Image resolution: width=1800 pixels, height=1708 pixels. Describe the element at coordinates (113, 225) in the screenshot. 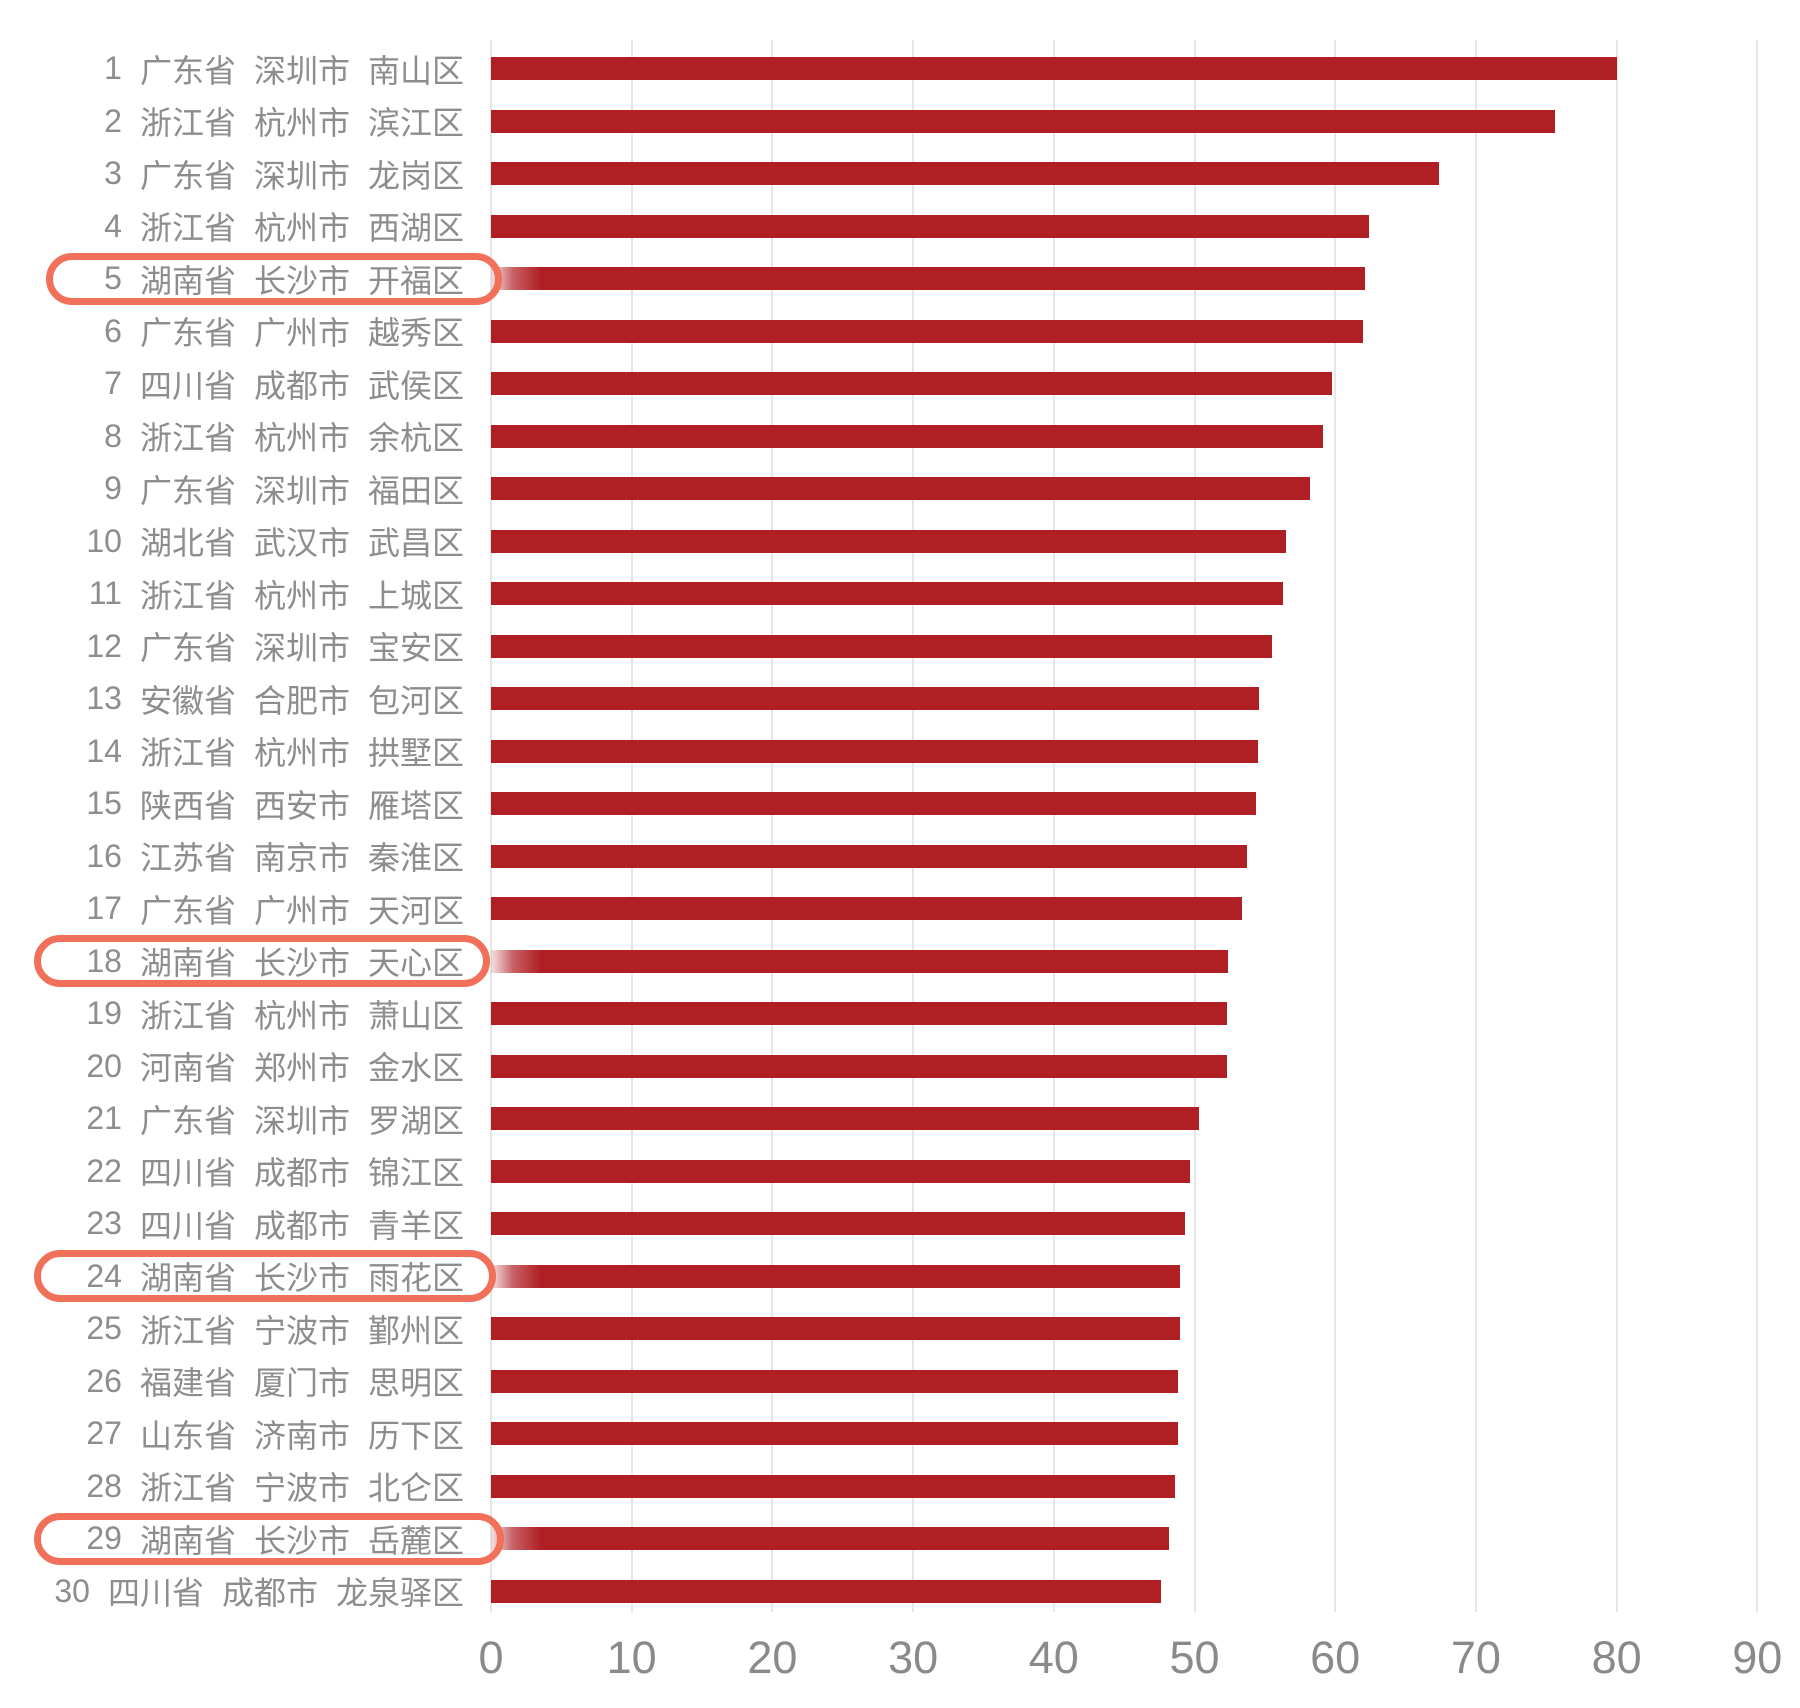

I see `row-rank: 4` at that location.